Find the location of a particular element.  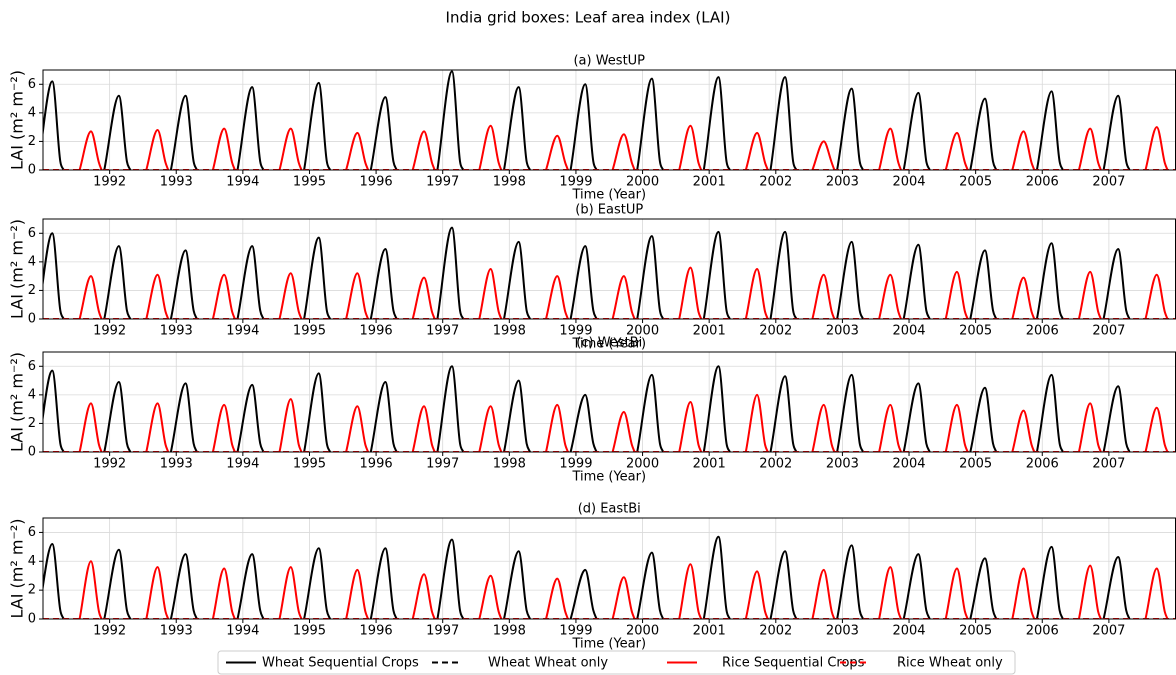

legend-frame is located at coordinates (616, 662).